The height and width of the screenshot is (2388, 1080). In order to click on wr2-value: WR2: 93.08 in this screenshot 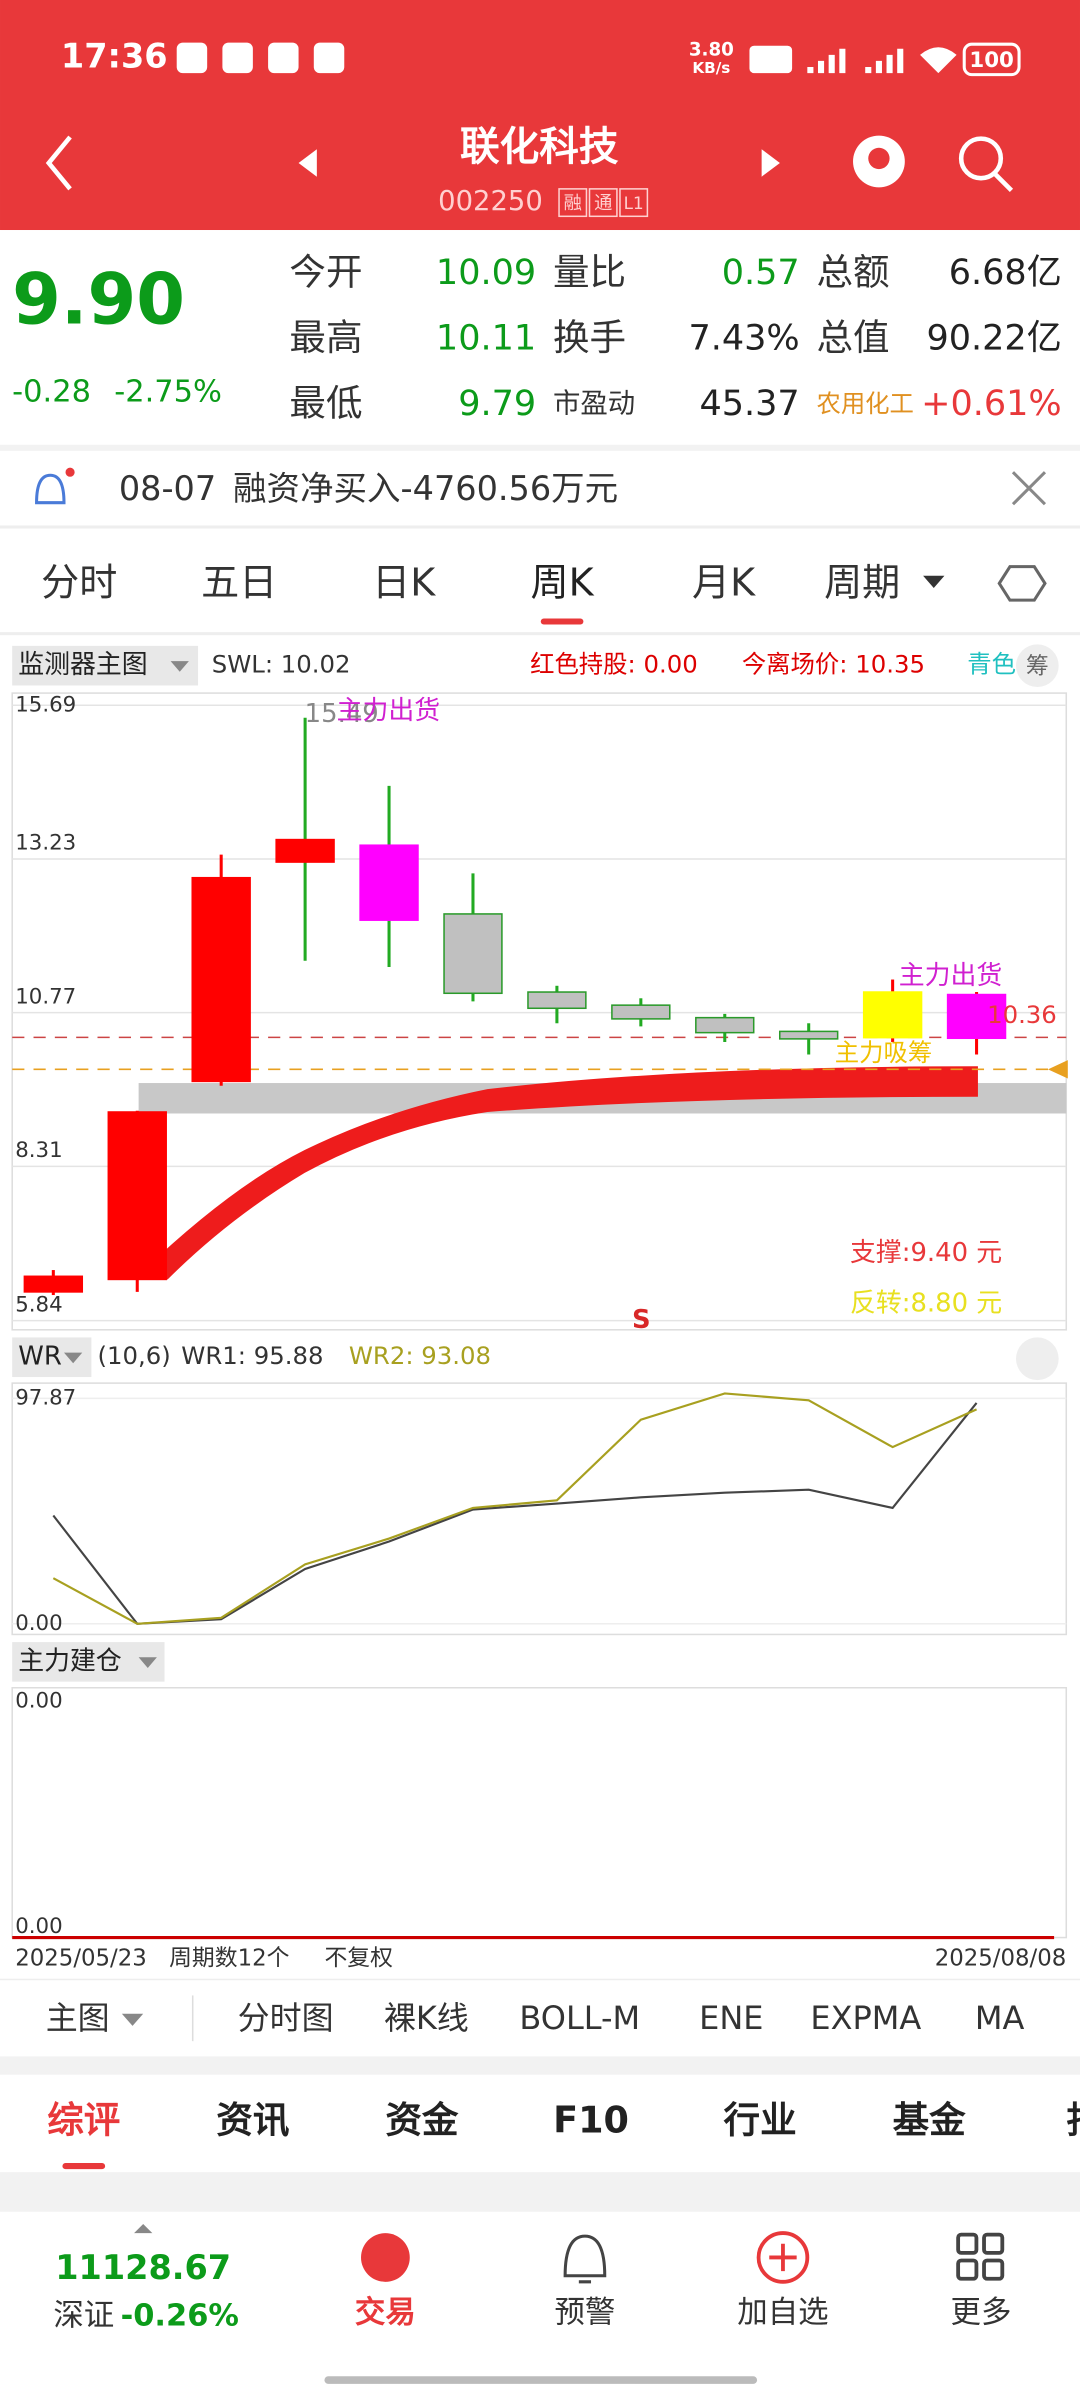, I will do `click(420, 1355)`.